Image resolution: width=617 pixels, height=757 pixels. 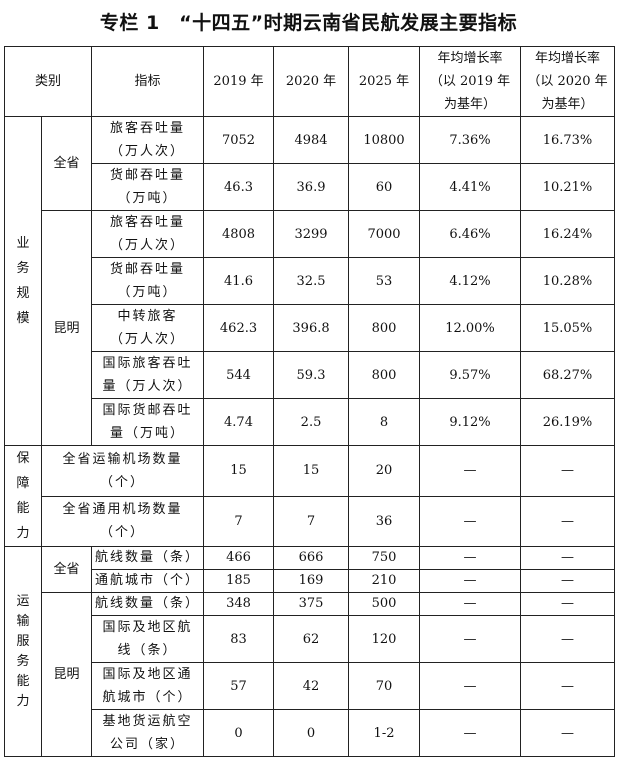 What do you see at coordinates (239, 140) in the screenshot?
I see `value-2019-cell: 7052` at bounding box center [239, 140].